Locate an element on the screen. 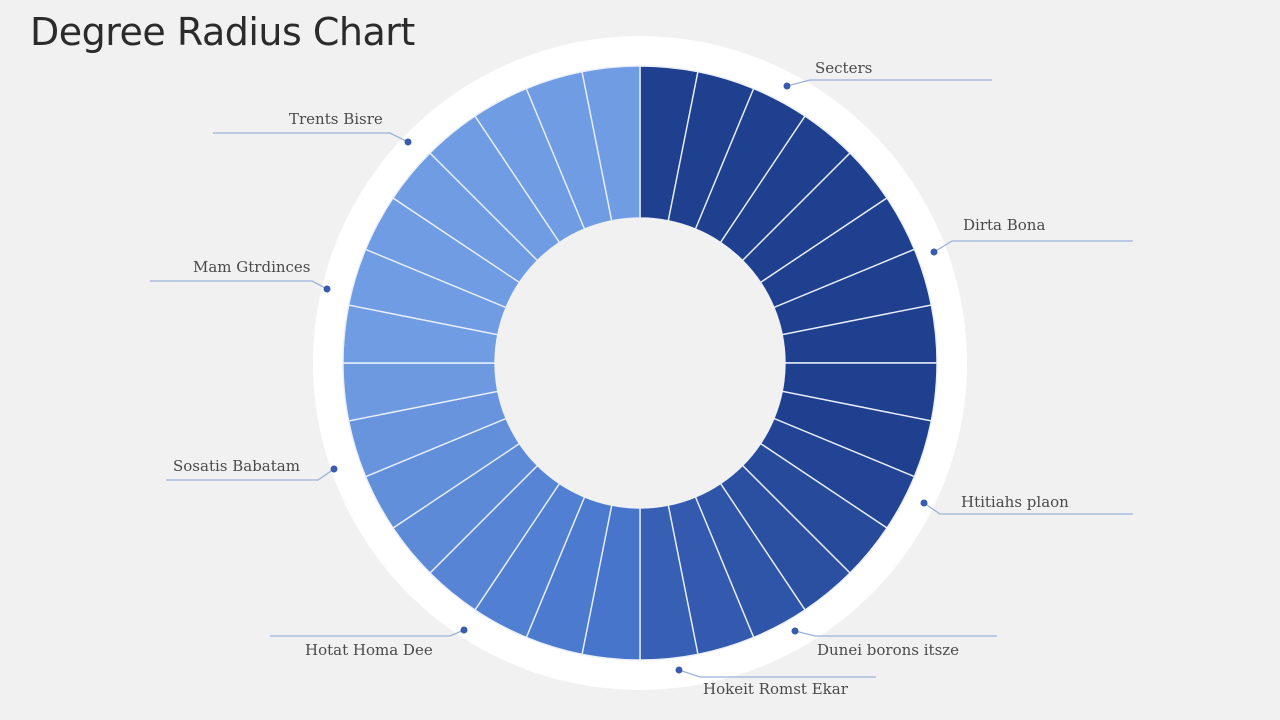  callout-label: Hokeit Romst Ekar is located at coordinates (776, 689).